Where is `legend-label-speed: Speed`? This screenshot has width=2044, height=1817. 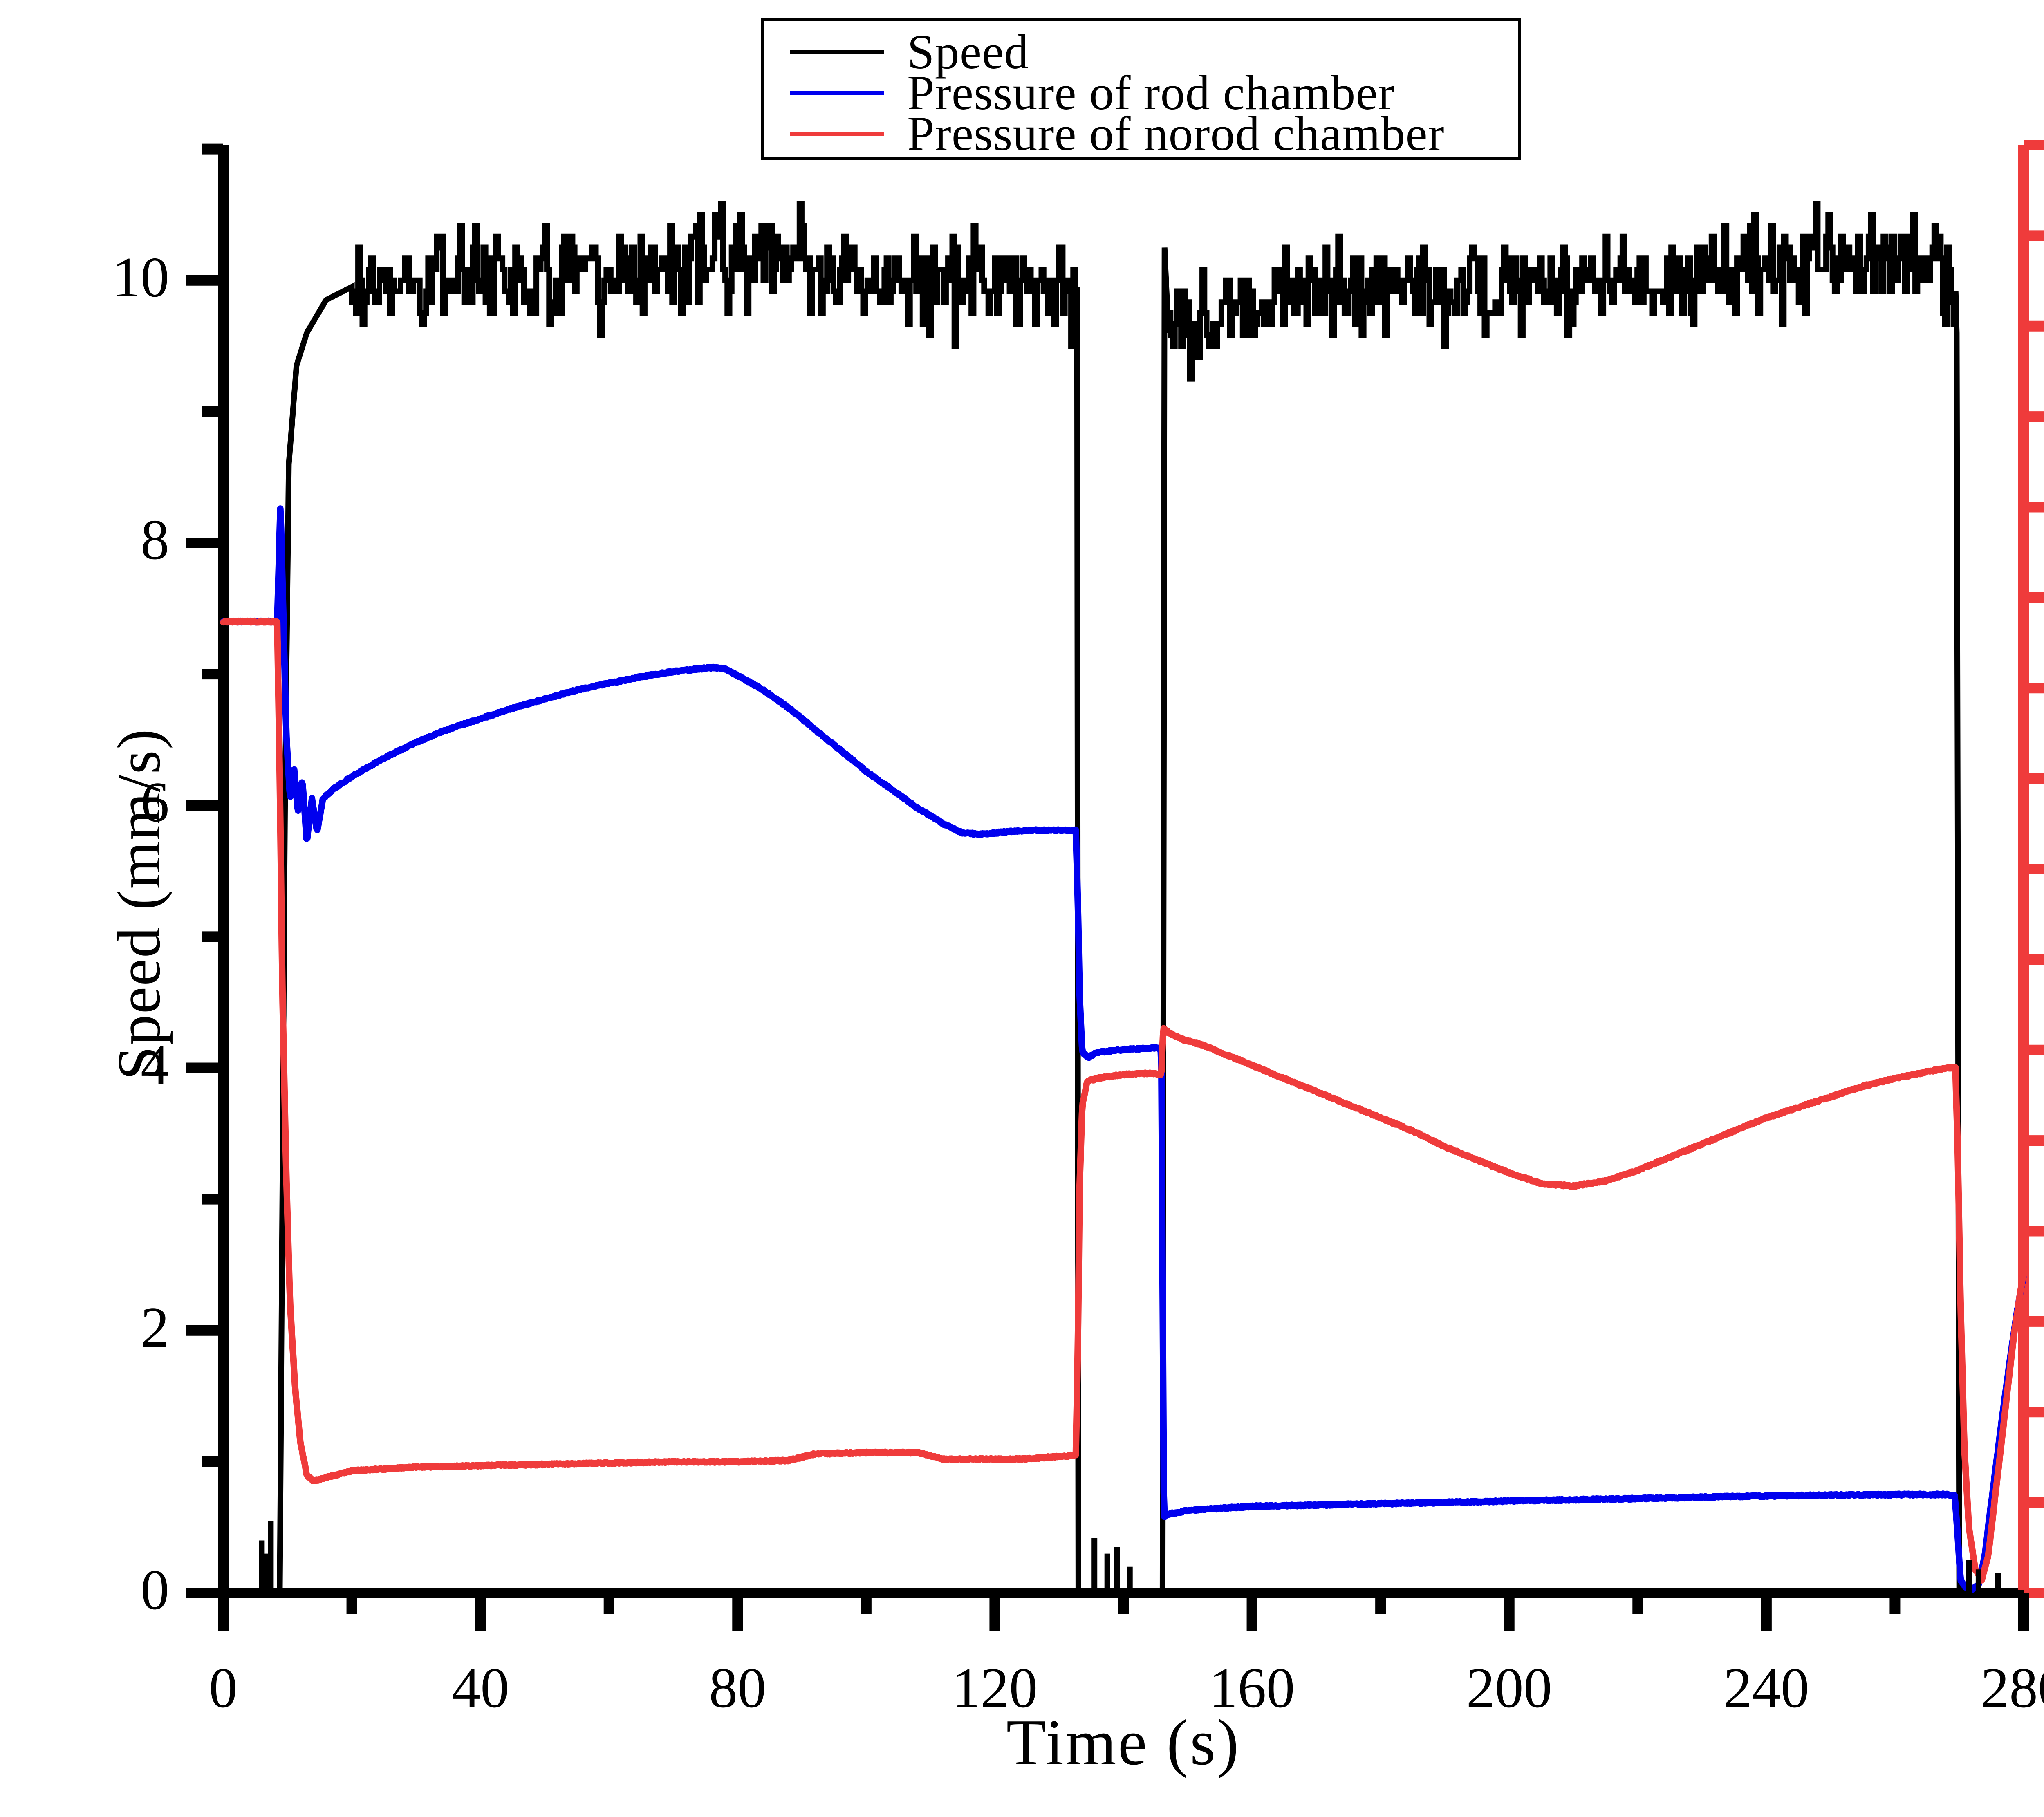 legend-label-speed: Speed is located at coordinates (968, 52).